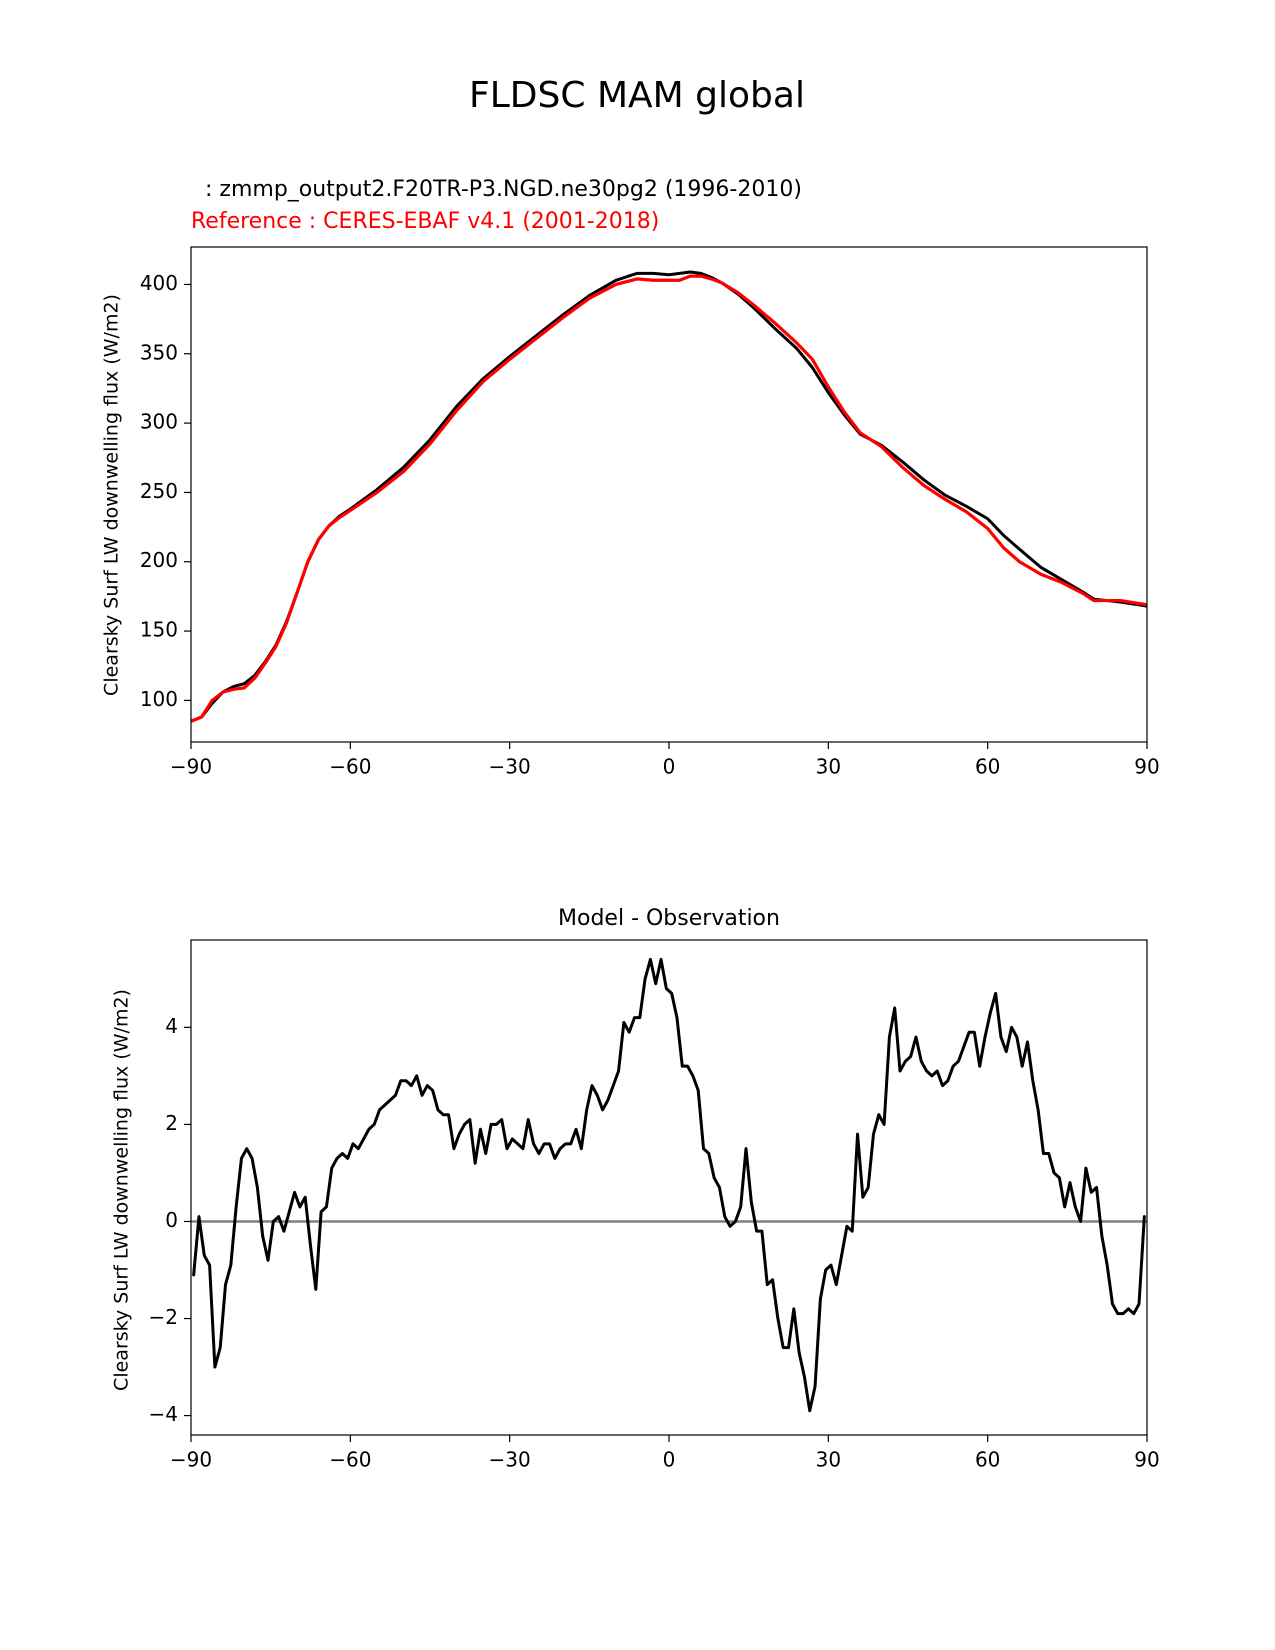  Describe the element at coordinates (1146, 767) in the screenshot. I see `top-chart-xtick-label: 90` at that location.